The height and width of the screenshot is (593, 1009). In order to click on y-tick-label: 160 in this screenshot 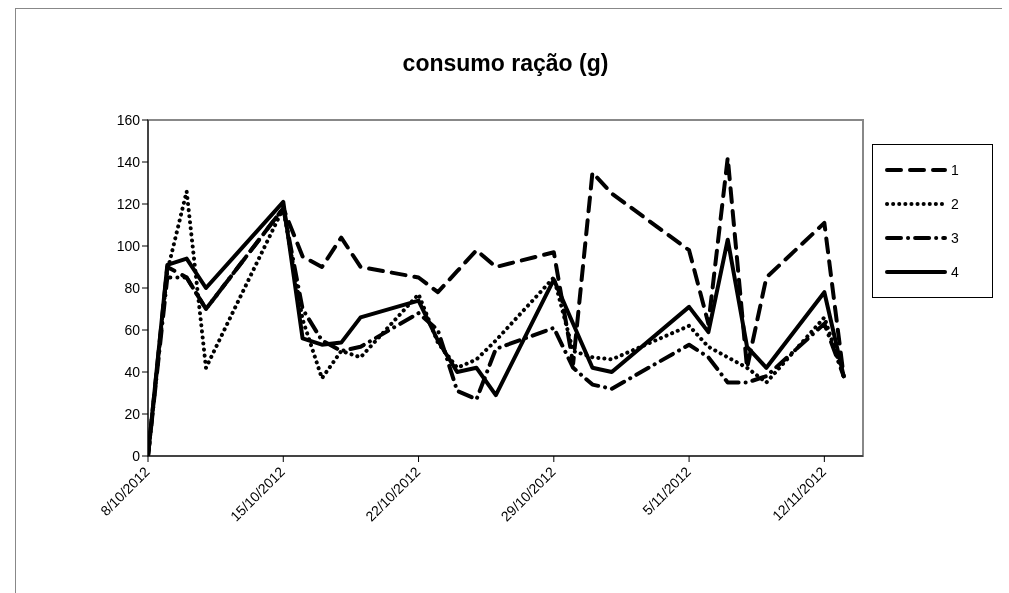, I will do `click(128, 119)`.